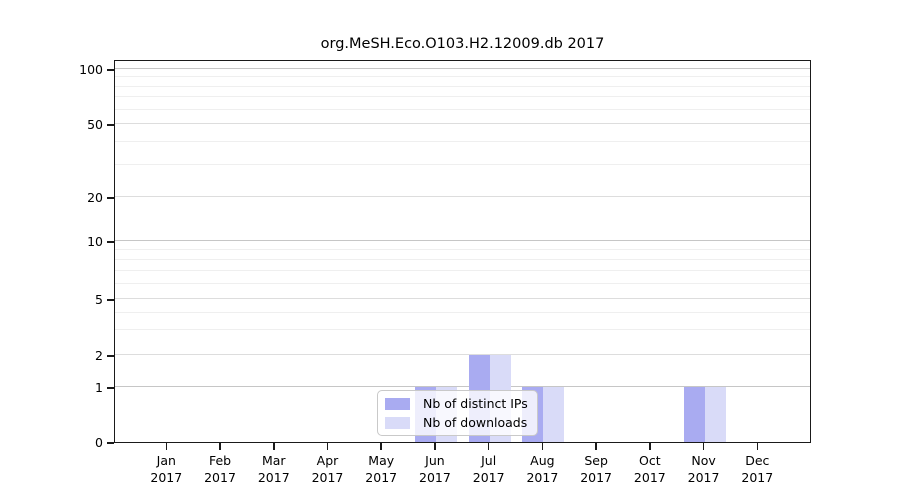 The height and width of the screenshot is (500, 900). Describe the element at coordinates (435, 469) in the screenshot. I see `x-tick-label: Jun 2017` at that location.